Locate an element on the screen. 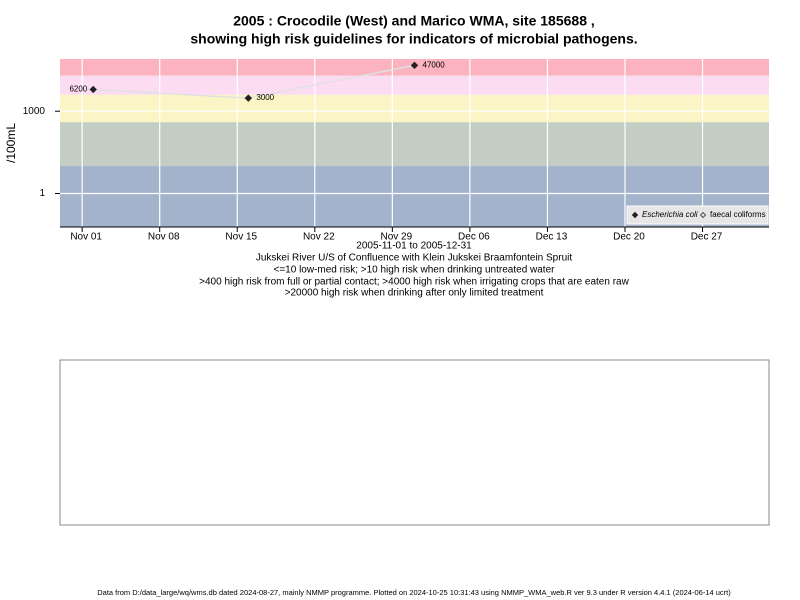 This screenshot has height=600, width=800. x-tick-label: Dec 06 is located at coordinates (474, 237).